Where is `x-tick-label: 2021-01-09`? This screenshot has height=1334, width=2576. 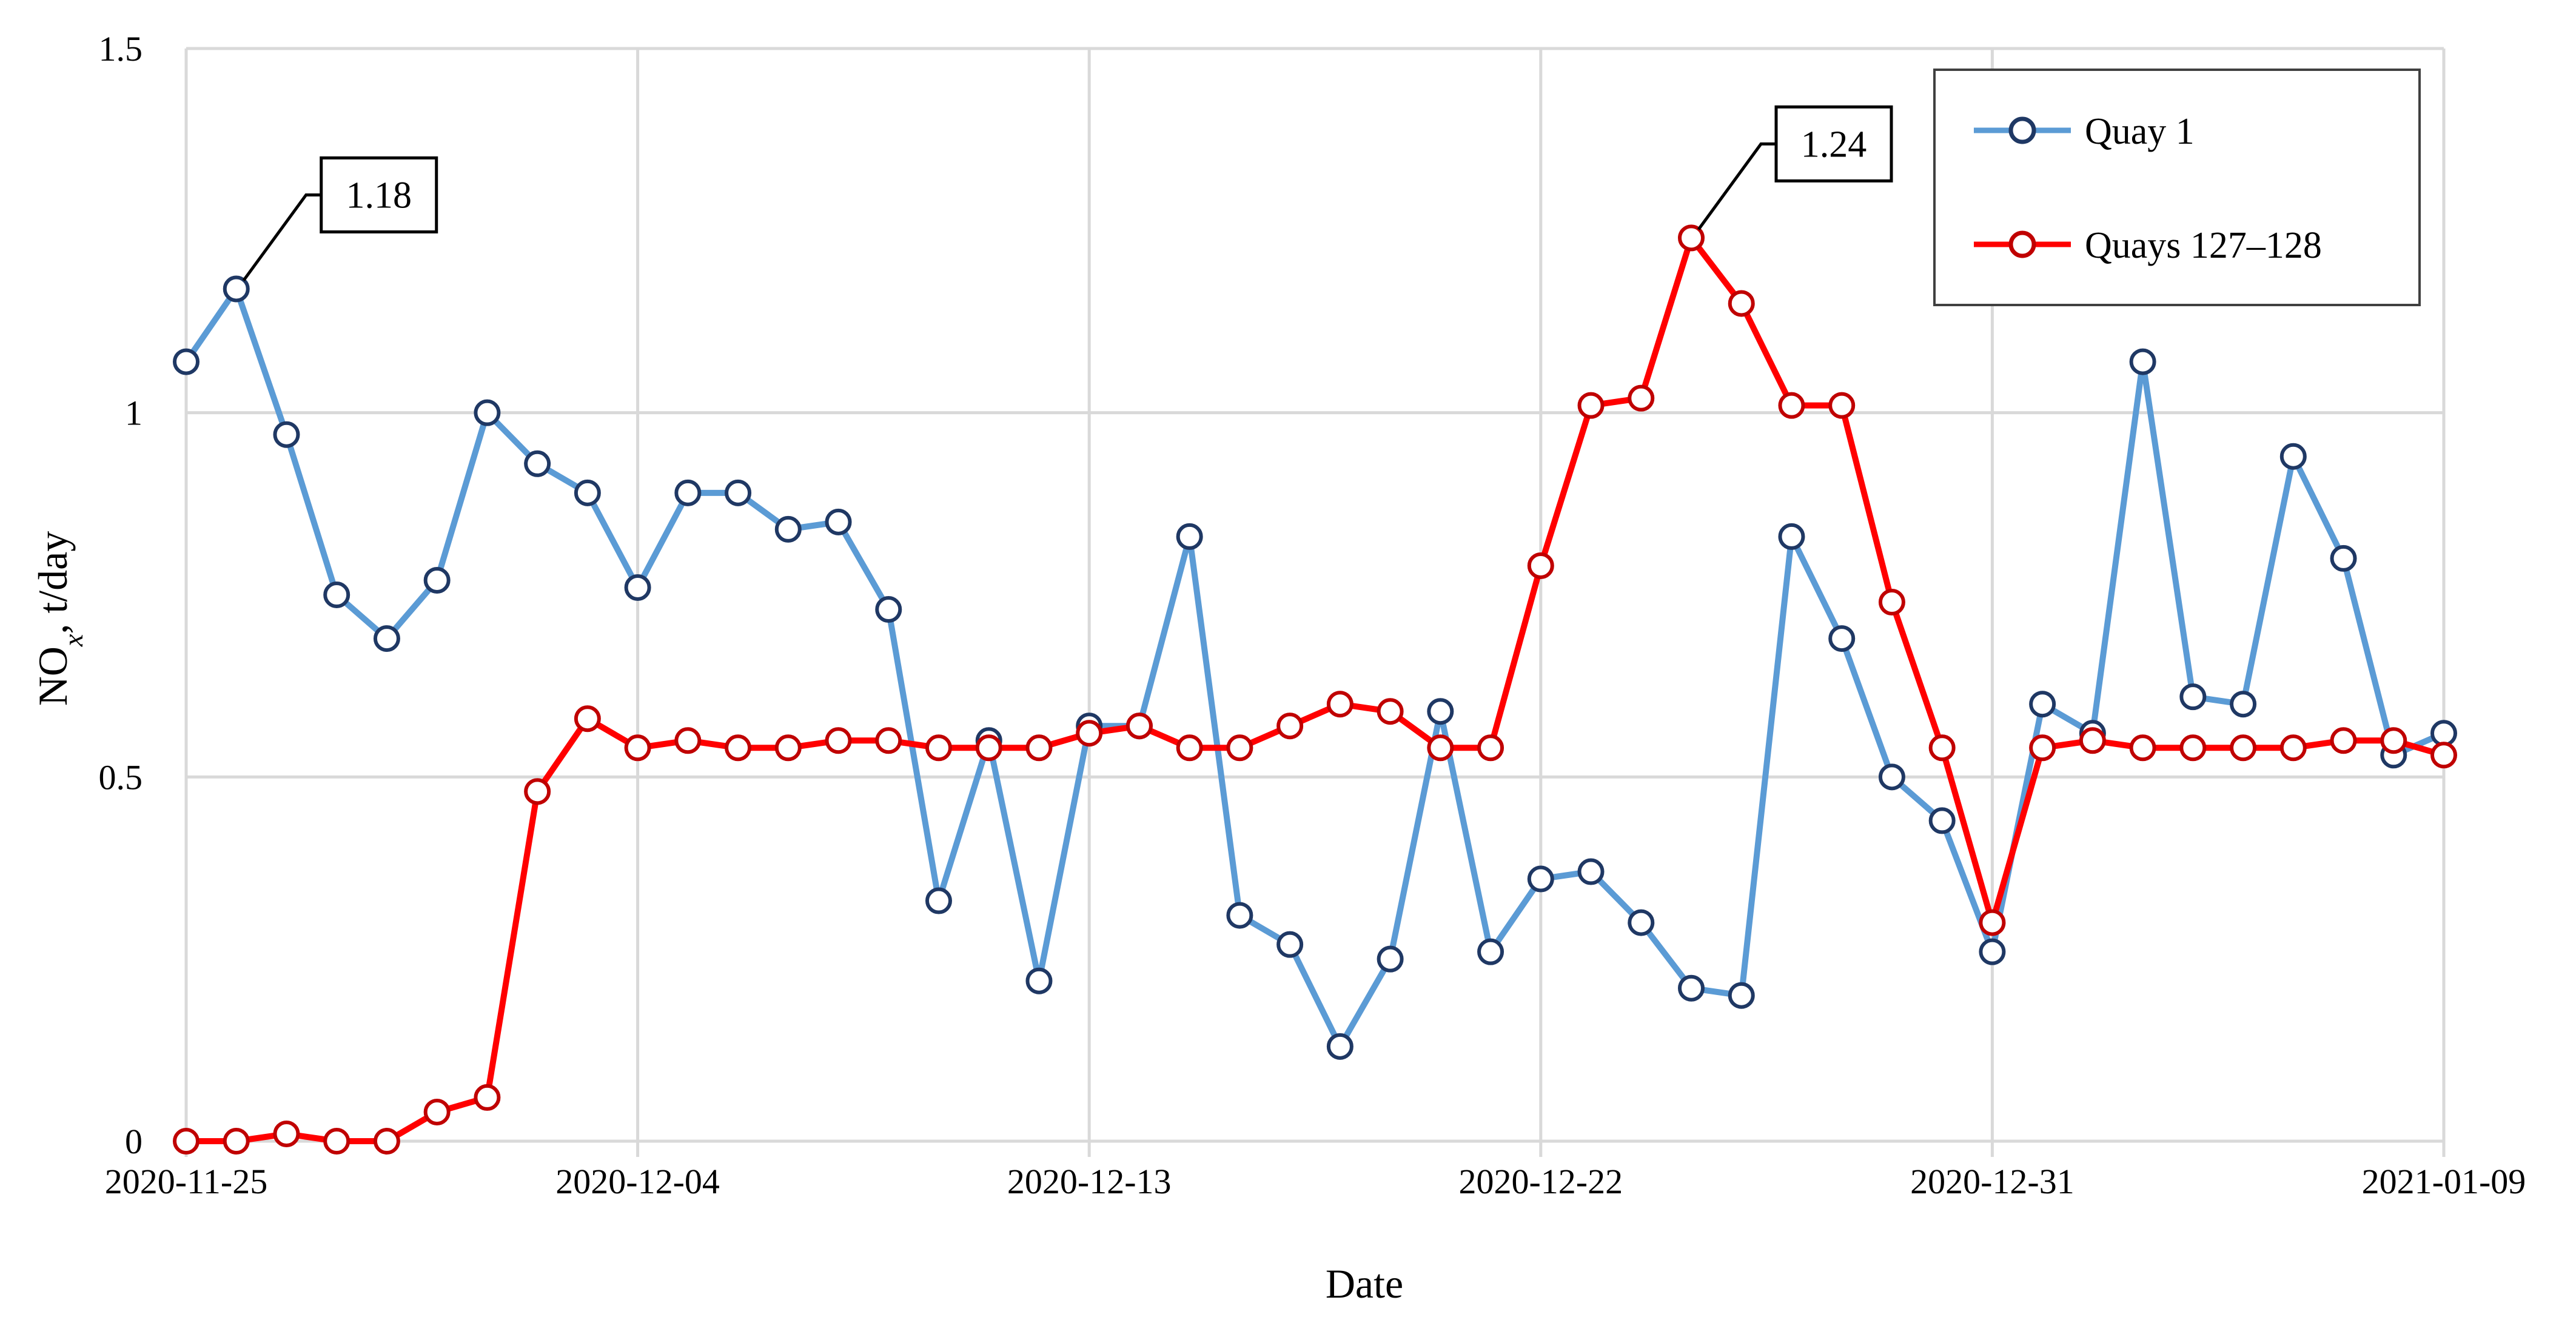
x-tick-label: 2021-01-09 is located at coordinates (2444, 1181).